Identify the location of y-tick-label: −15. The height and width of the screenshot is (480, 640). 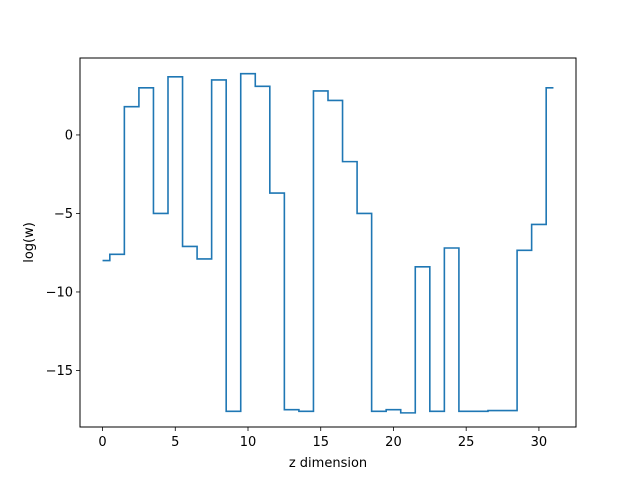
(59, 371).